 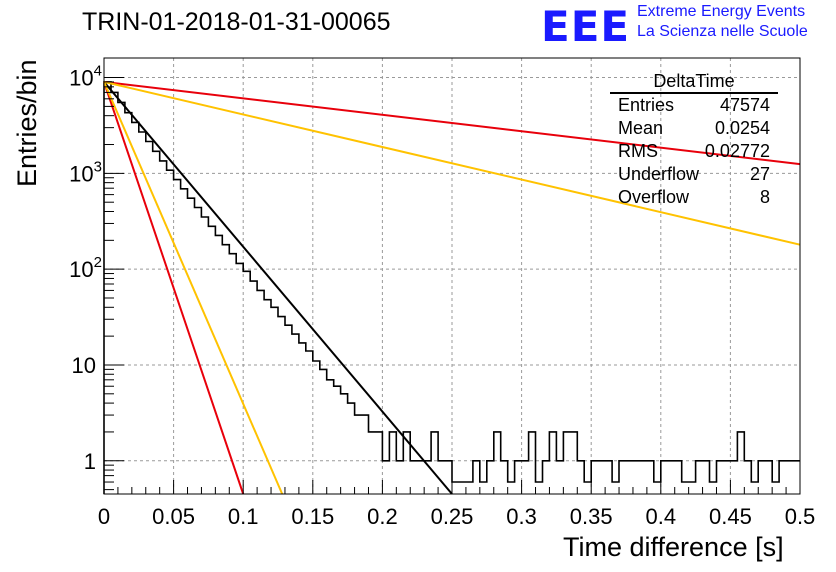 What do you see at coordinates (641, 128) in the screenshot?
I see `stats-label: Mean` at bounding box center [641, 128].